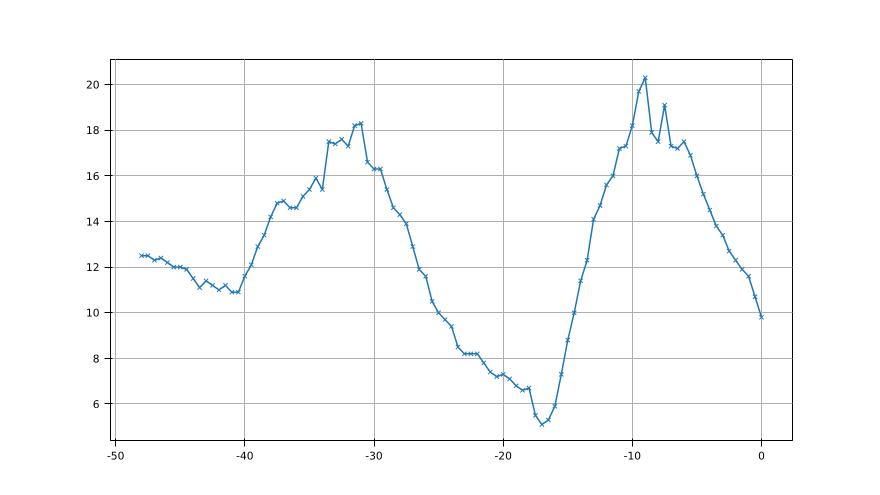 This screenshot has width=880, height=495. What do you see at coordinates (633, 456) in the screenshot?
I see `x-tick-label: -10` at bounding box center [633, 456].